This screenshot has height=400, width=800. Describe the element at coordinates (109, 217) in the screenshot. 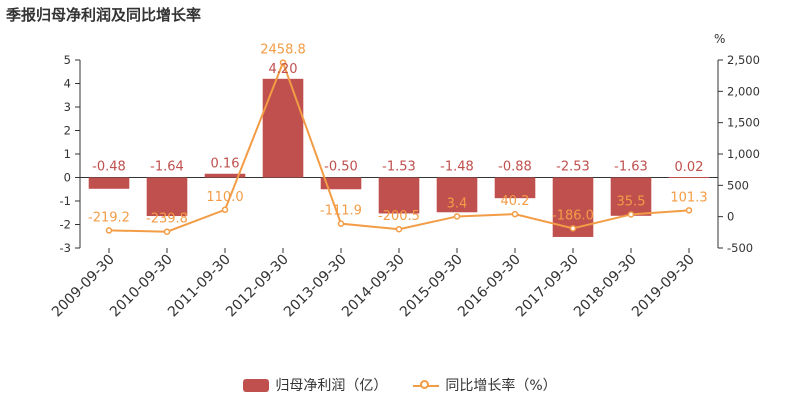

I see `line-value-label: -219.2` at that location.